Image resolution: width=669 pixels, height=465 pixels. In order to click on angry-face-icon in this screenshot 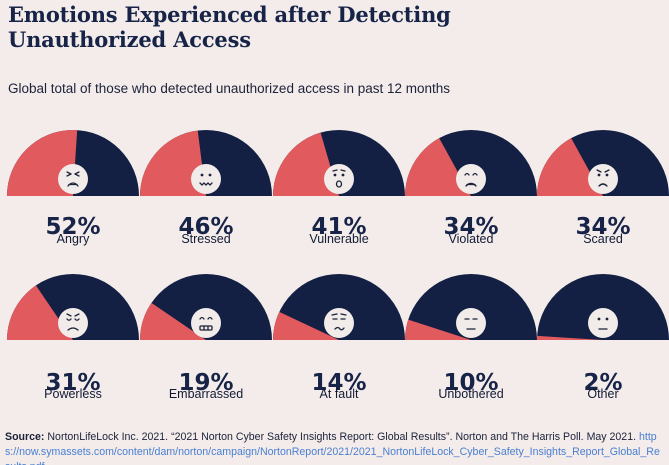, I will do `click(73, 179)`.